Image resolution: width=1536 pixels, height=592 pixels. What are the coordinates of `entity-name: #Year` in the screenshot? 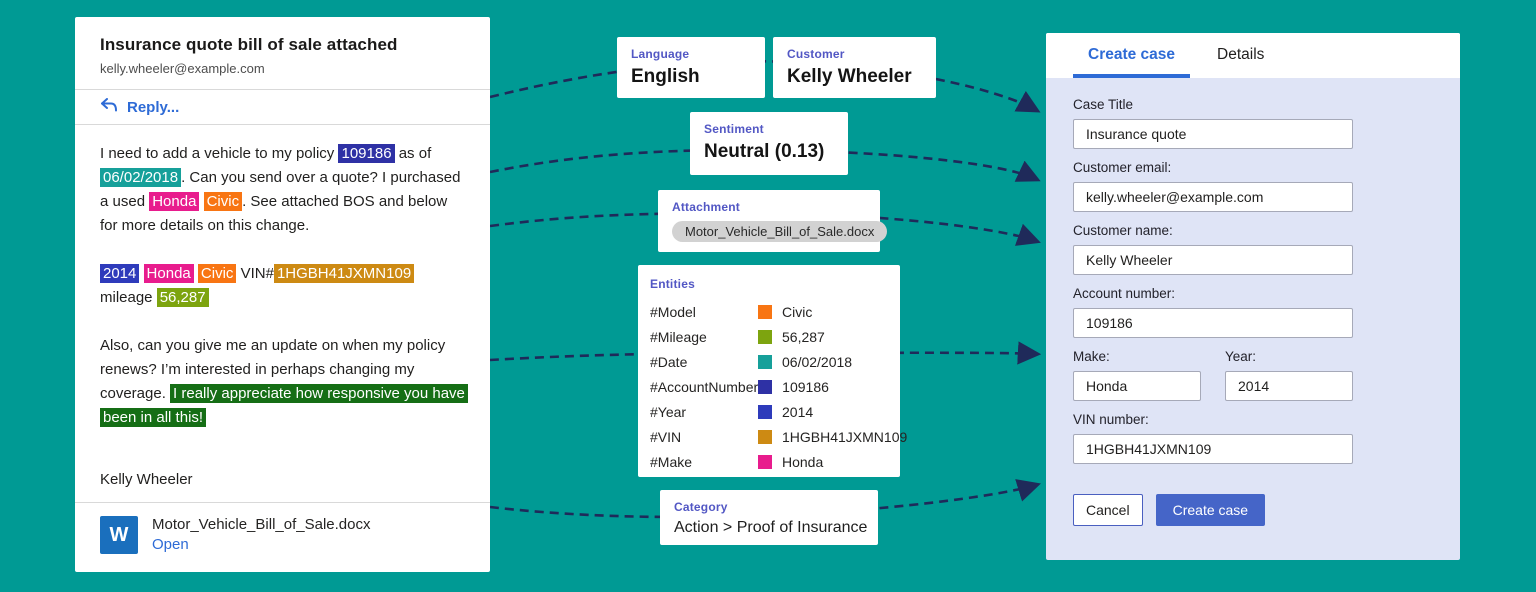 It's located at (668, 411).